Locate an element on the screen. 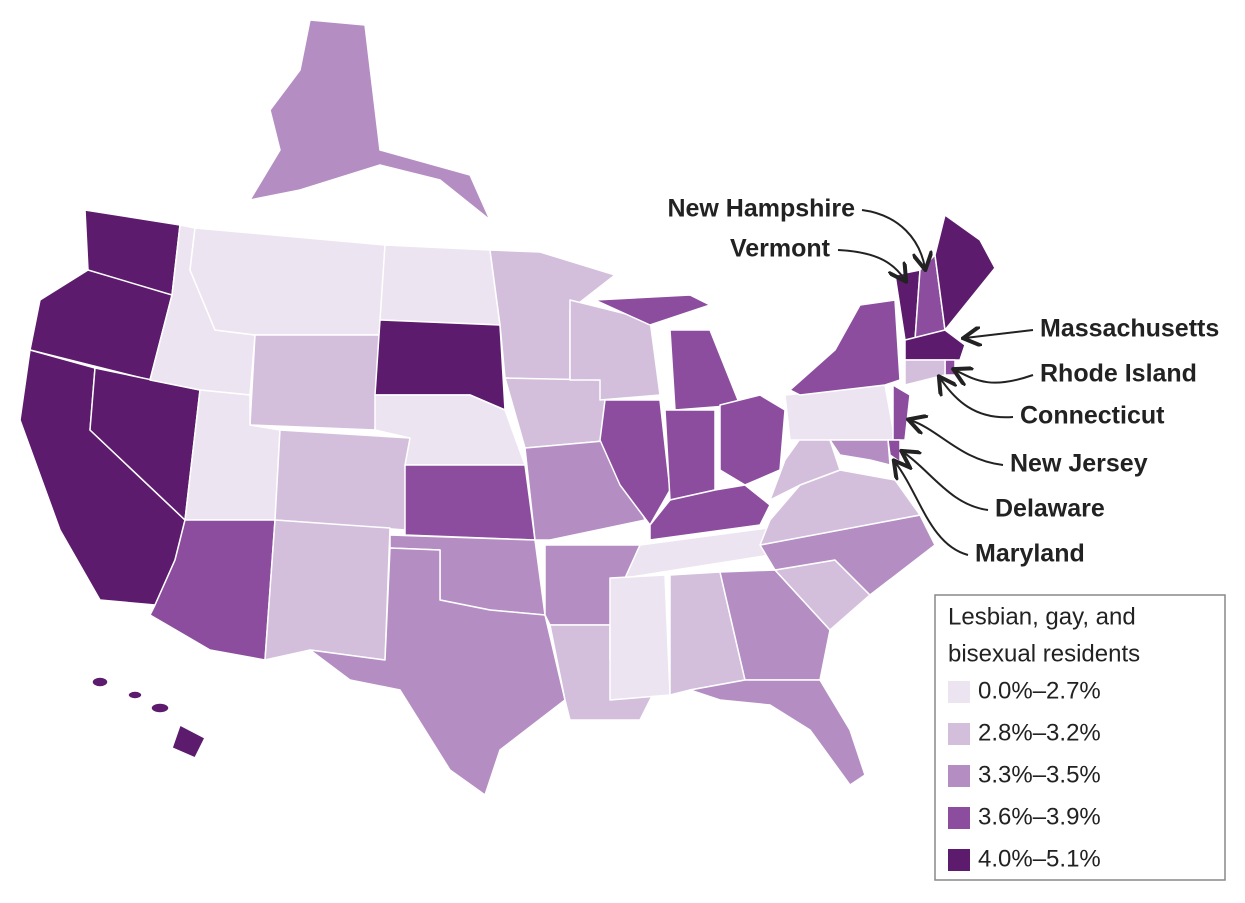 This screenshot has width=1245, height=903. legend-label: 4.0%–5.1% is located at coordinates (1039, 858).